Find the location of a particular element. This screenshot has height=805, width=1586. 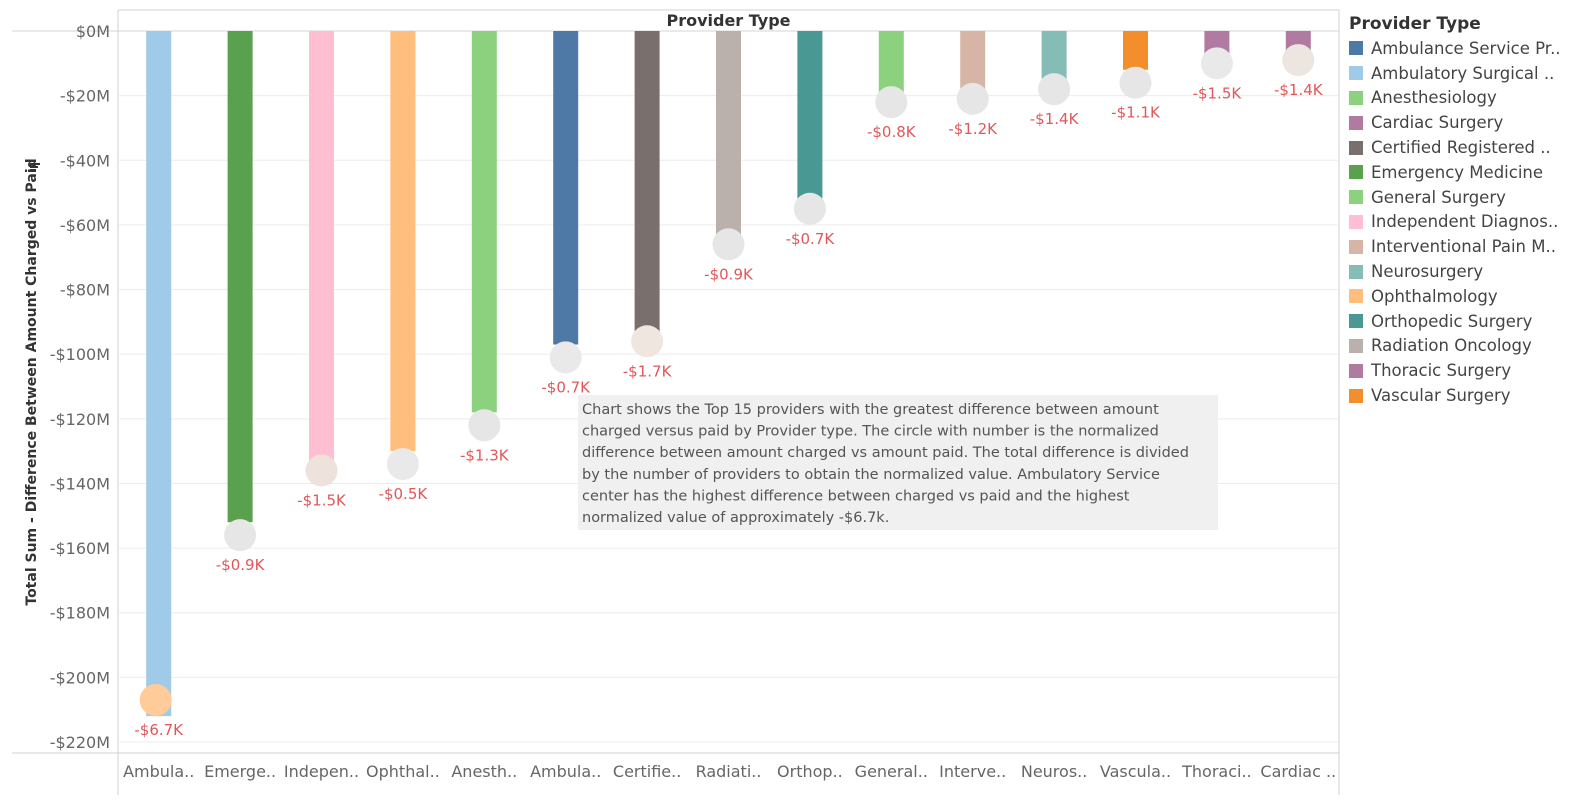

y-tick-label: -$60M is located at coordinates (85, 225).